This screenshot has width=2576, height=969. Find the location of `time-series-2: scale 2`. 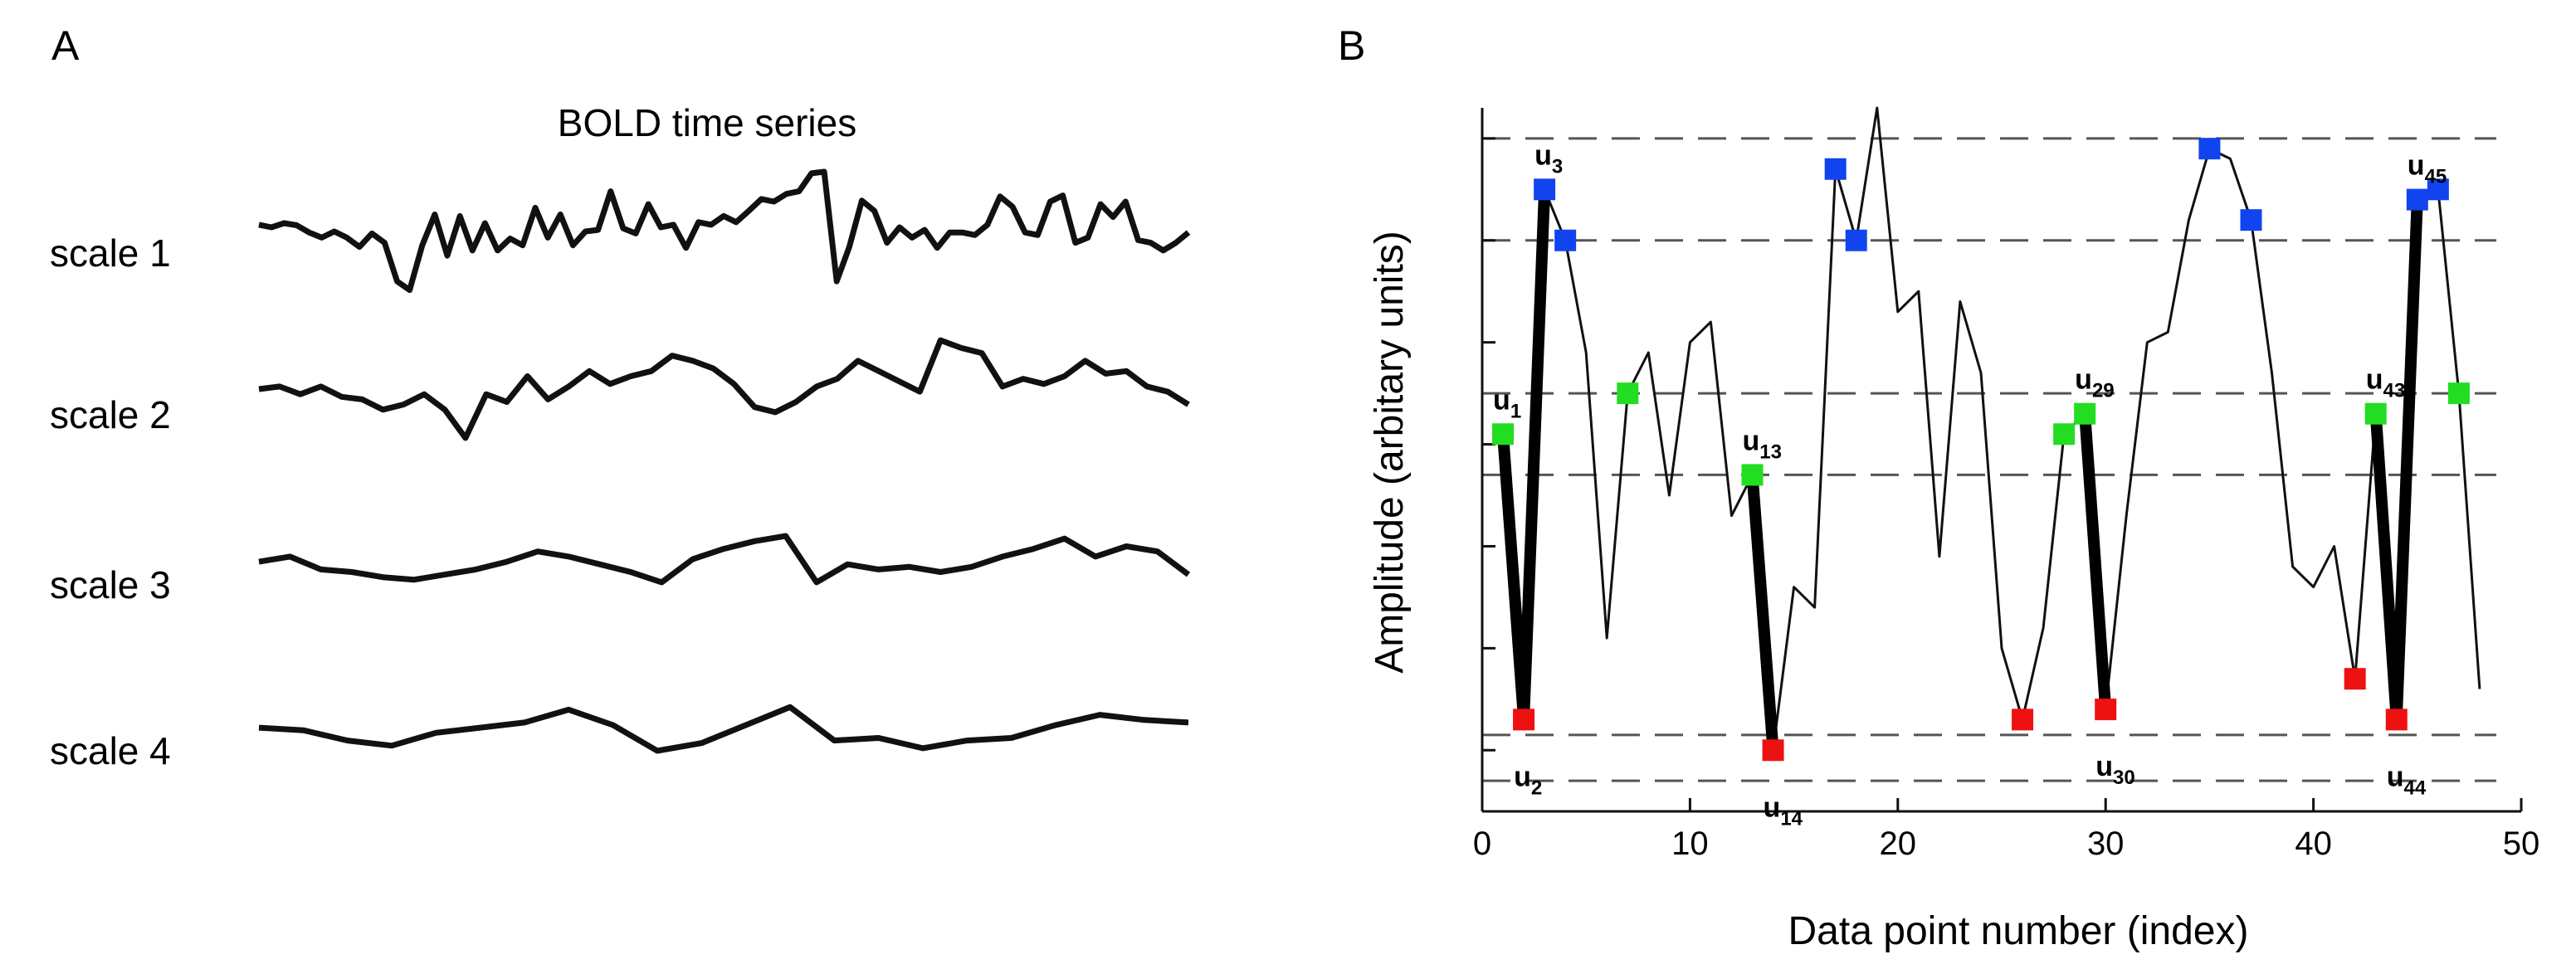

time-series-2: scale 2 is located at coordinates (620, 389).